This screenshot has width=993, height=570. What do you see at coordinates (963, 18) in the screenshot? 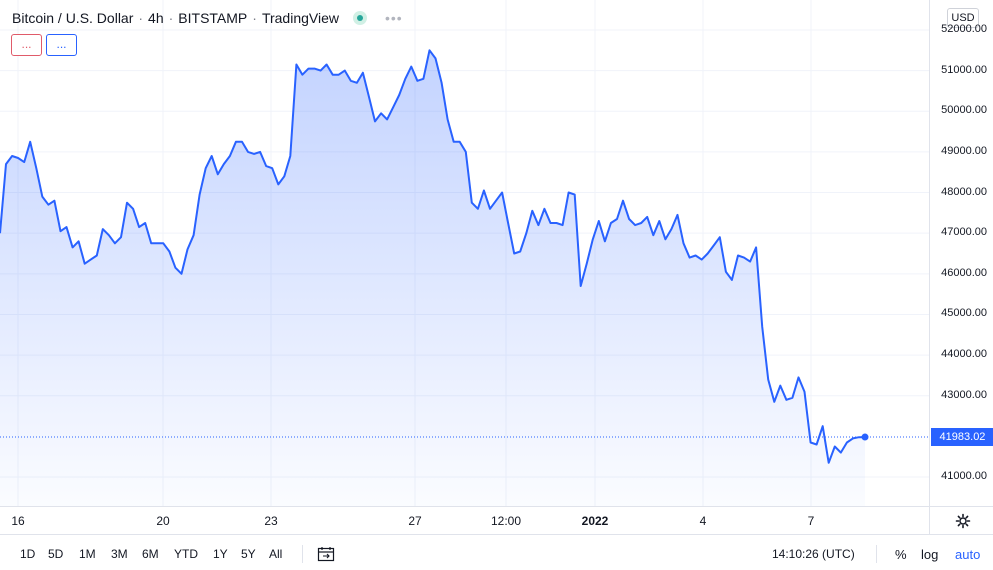
I see `currency-button: USD` at bounding box center [963, 18].